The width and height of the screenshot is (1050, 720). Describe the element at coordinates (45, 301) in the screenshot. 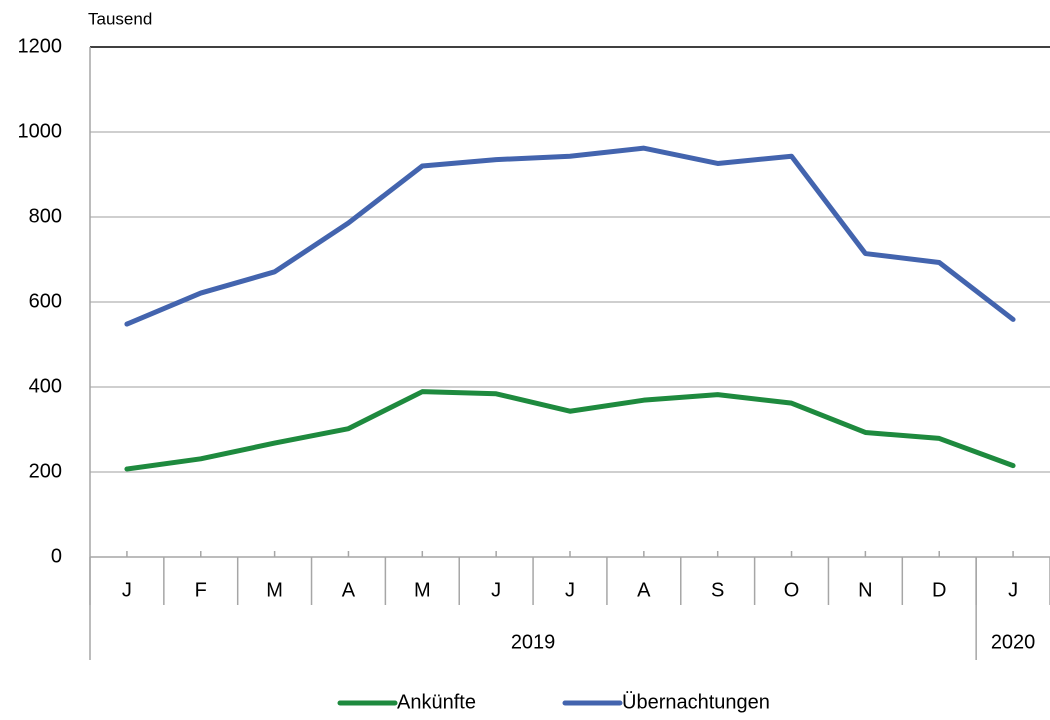

I see `y-tick-label: 600` at that location.